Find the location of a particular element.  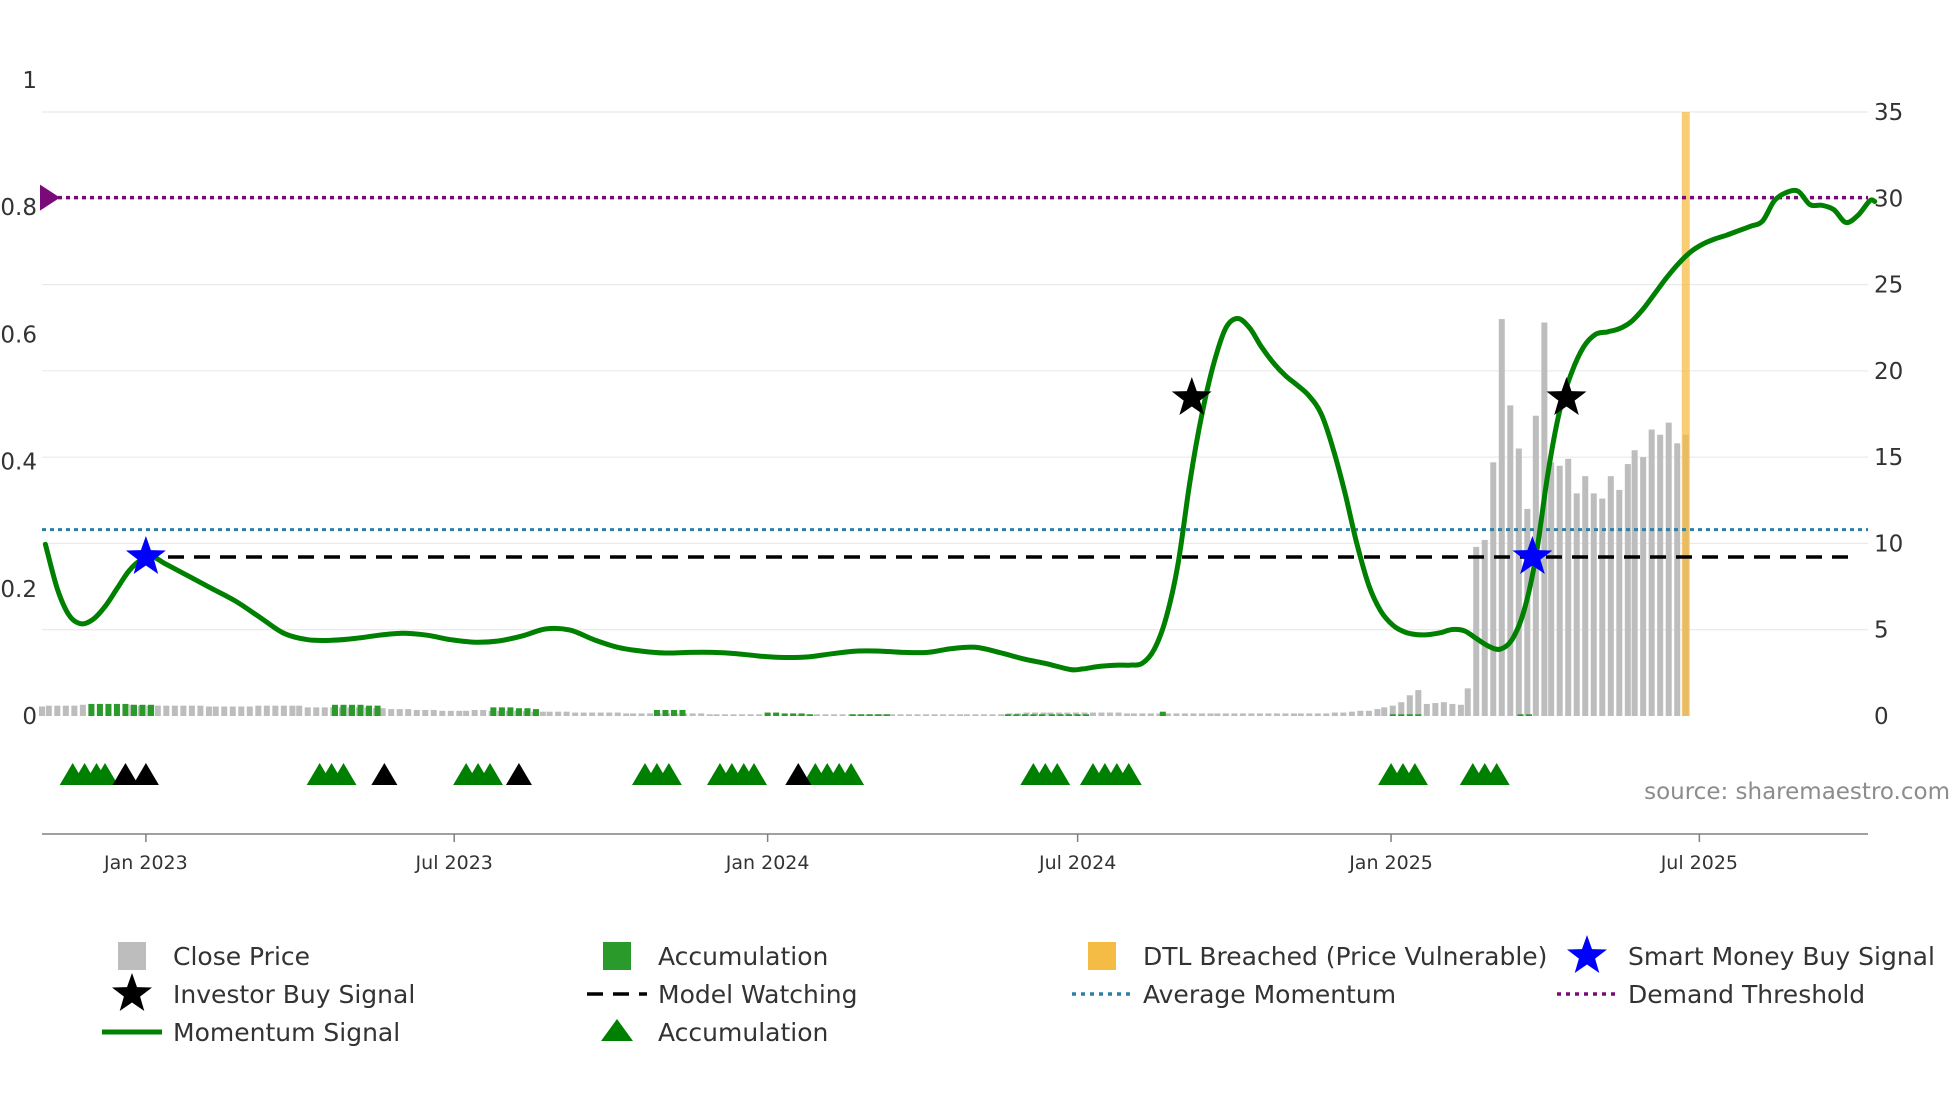

legend-label: Model Watching is located at coordinates (758, 994).